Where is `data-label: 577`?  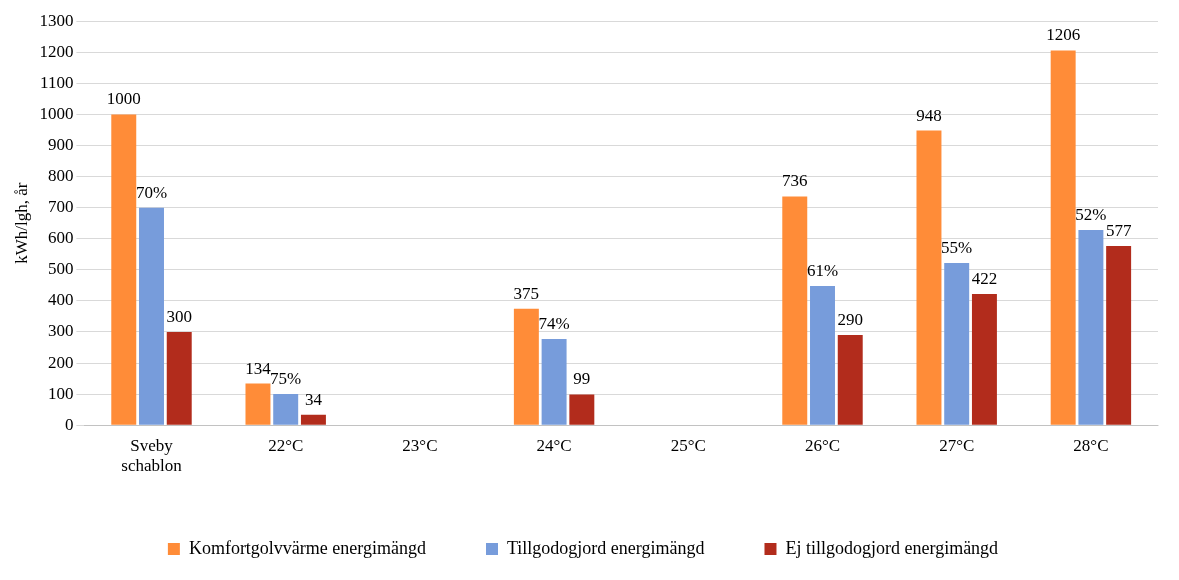
data-label: 577 is located at coordinates (1118, 230).